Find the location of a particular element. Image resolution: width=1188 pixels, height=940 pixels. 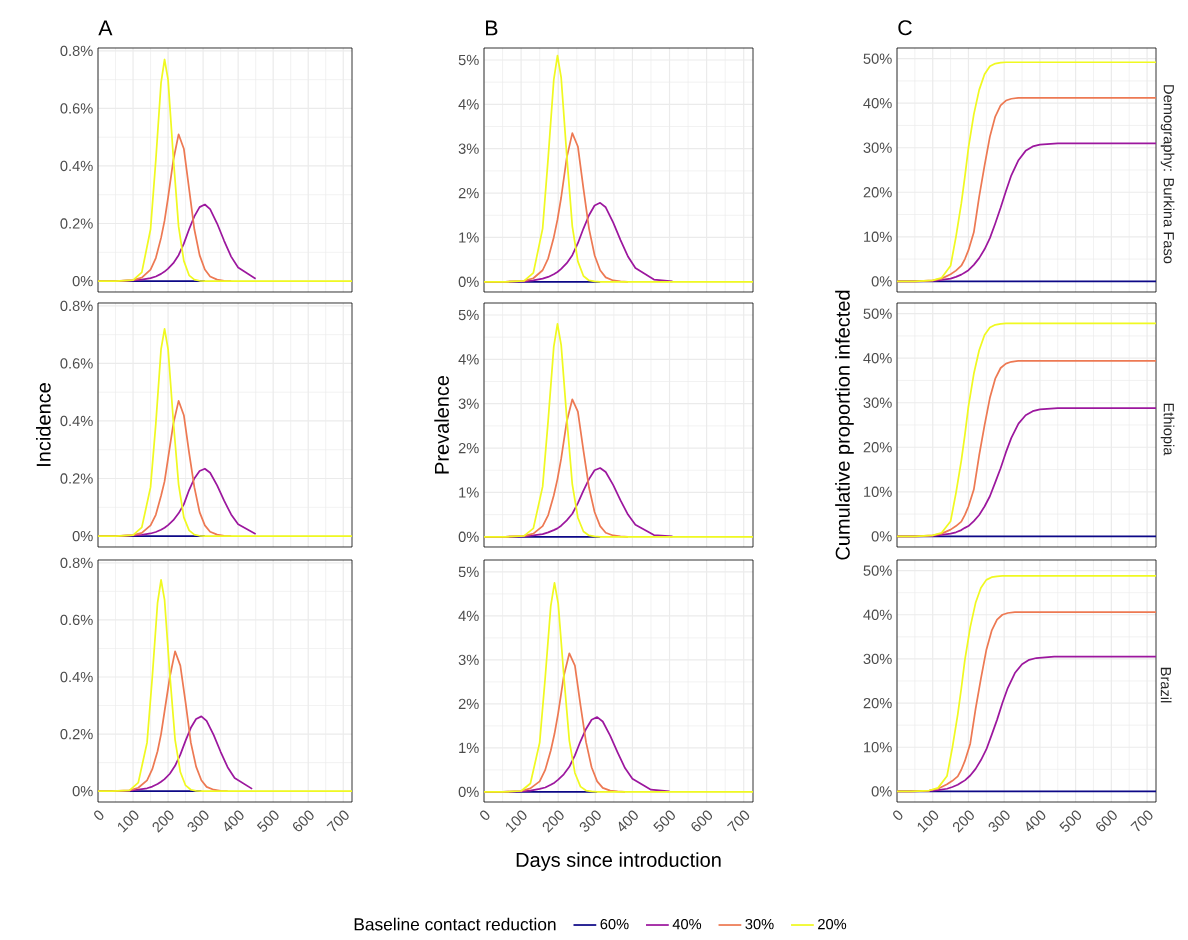

x-axis-title: Days since introduction is located at coordinates (618, 861).